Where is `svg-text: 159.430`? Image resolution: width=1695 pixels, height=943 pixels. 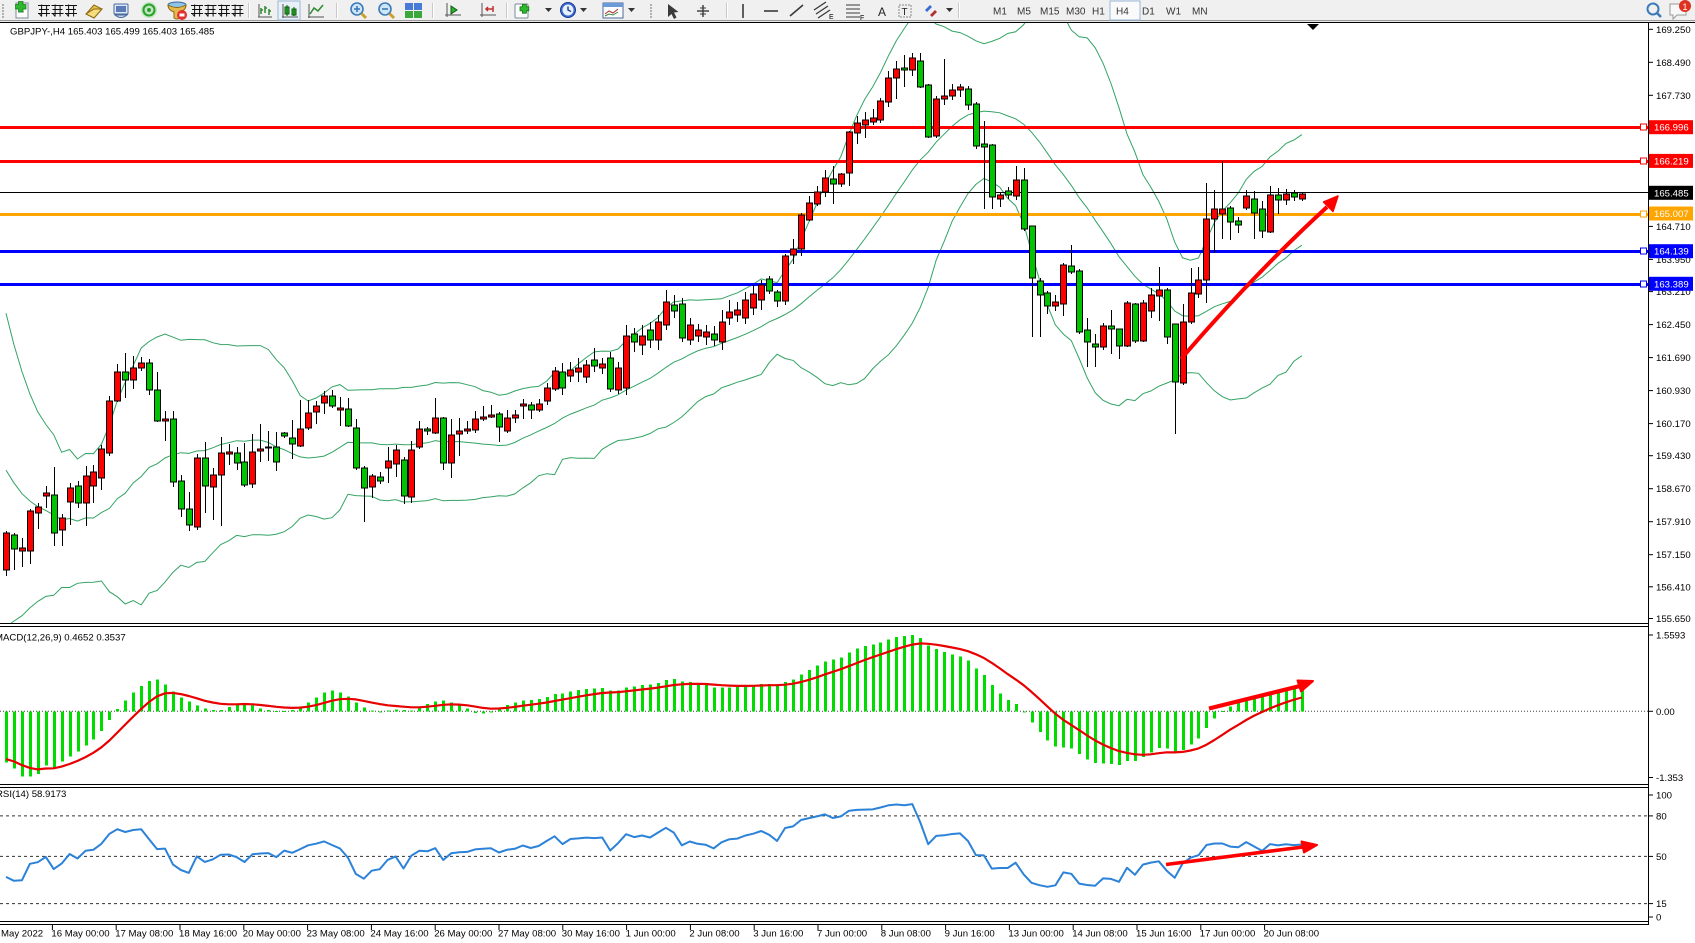 svg-text: 159.430 is located at coordinates (1673, 456).